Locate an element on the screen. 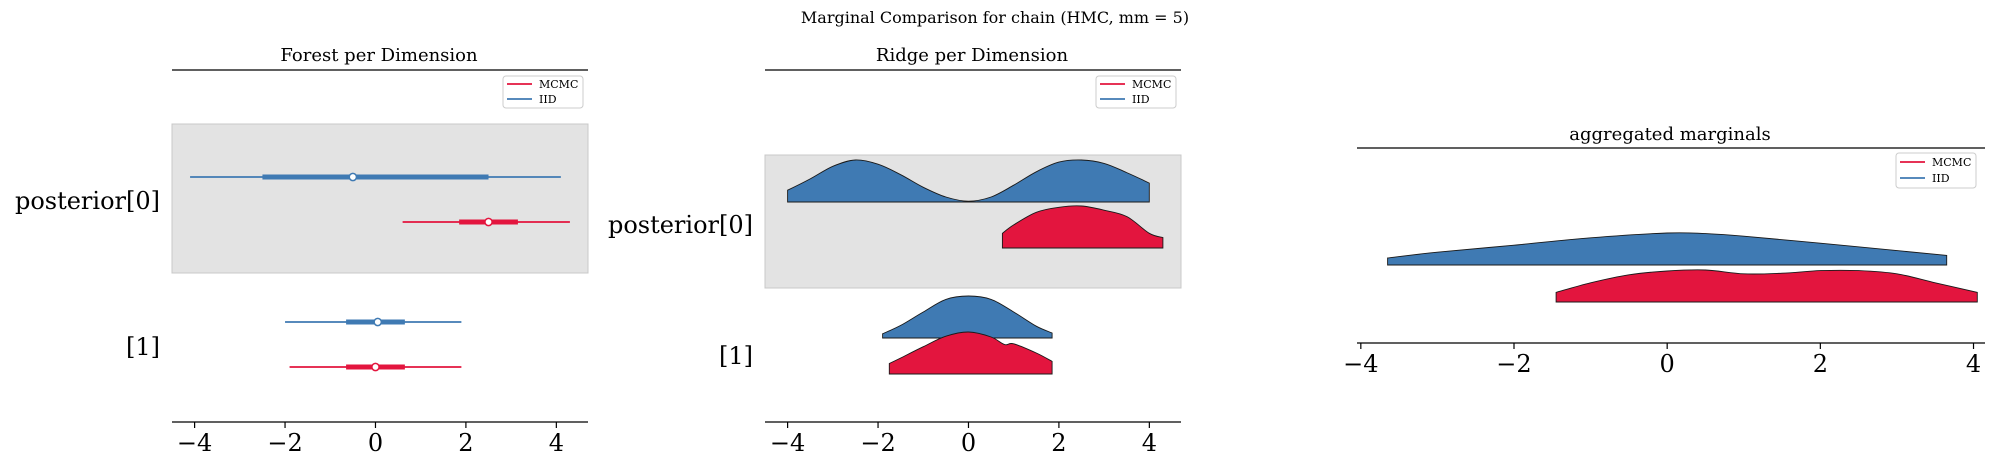  forest-tick-label-2: 0 is located at coordinates (375, 443).